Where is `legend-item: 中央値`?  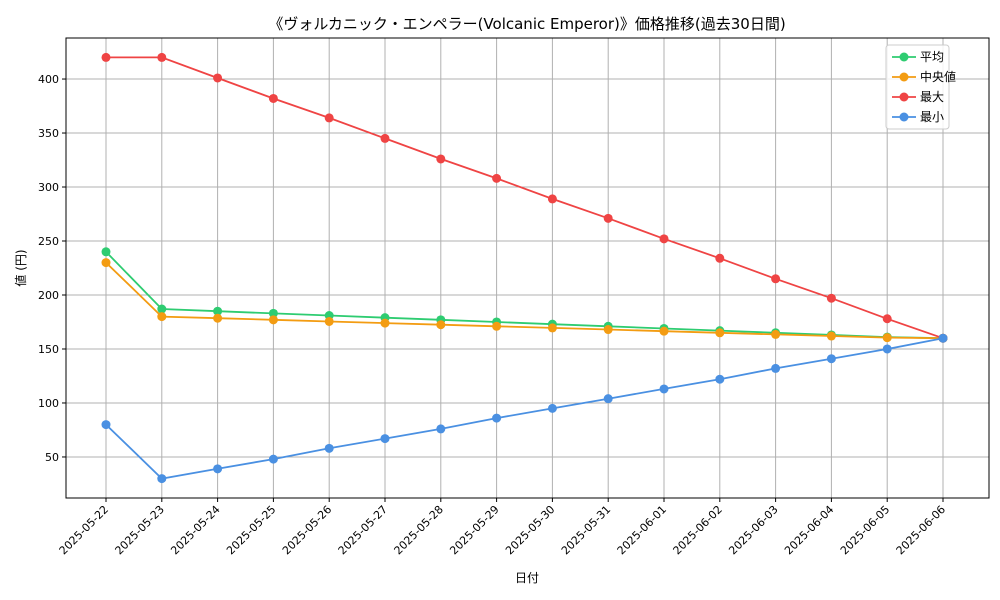 legend-item: 中央値 is located at coordinates (924, 76).